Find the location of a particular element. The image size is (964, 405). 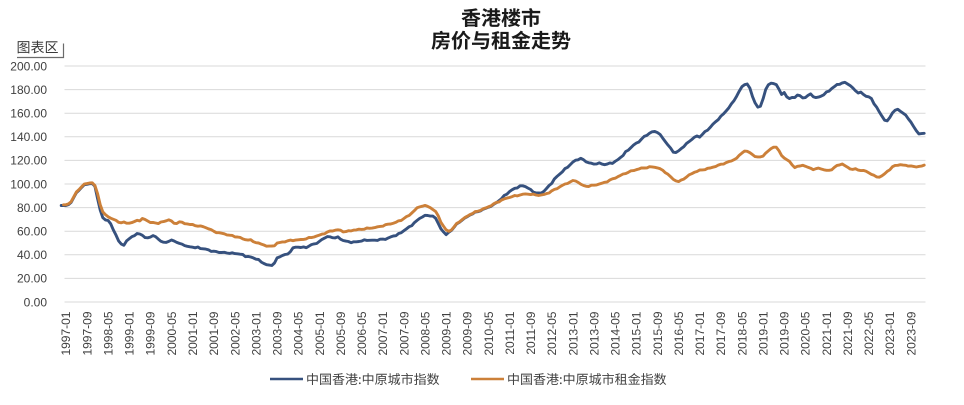

svg-text: 100.00 is located at coordinates (28, 184).